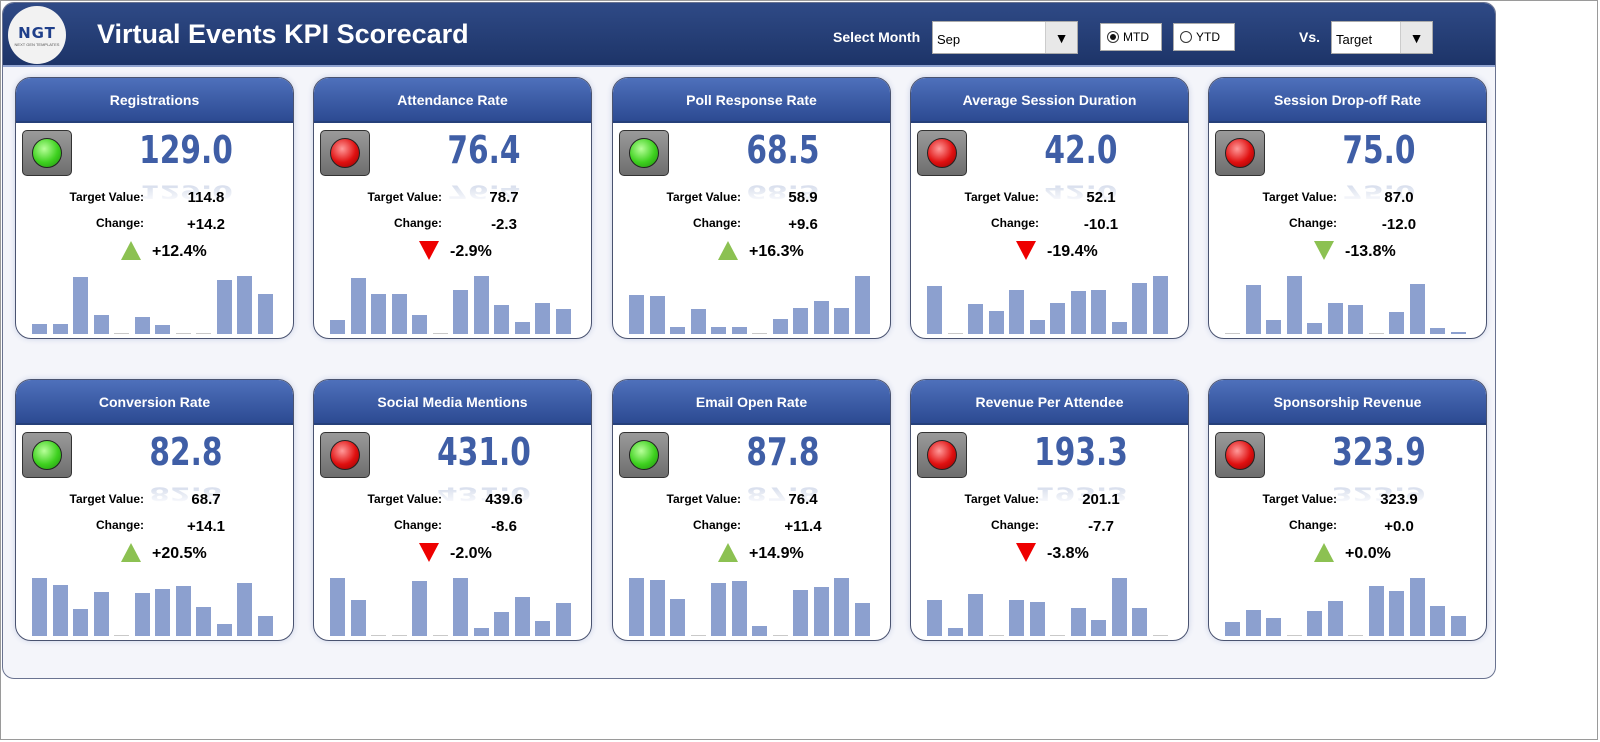 Image resolution: width=1600 pixels, height=742 pixels. What do you see at coordinates (1399, 499) in the screenshot?
I see `target-value: 323.9` at bounding box center [1399, 499].